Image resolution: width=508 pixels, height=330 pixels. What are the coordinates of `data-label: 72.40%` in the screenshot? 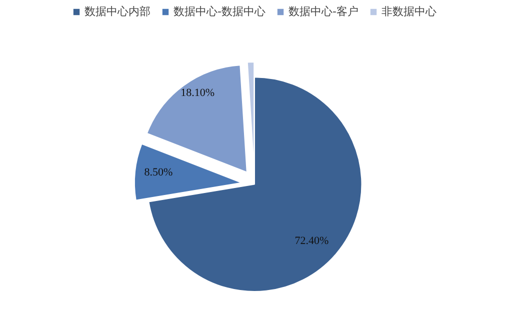 It's located at (311, 241).